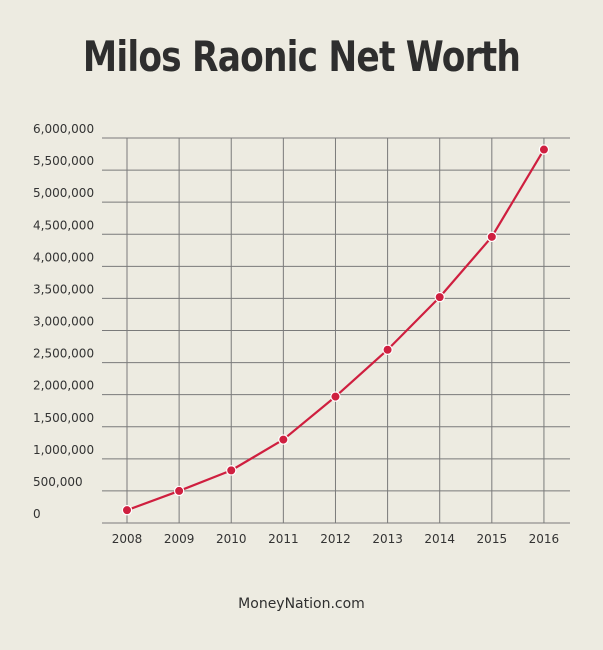 Image resolution: width=603 pixels, height=650 pixels. What do you see at coordinates (127, 539) in the screenshot?
I see `x-tick-label: 2008` at bounding box center [127, 539].